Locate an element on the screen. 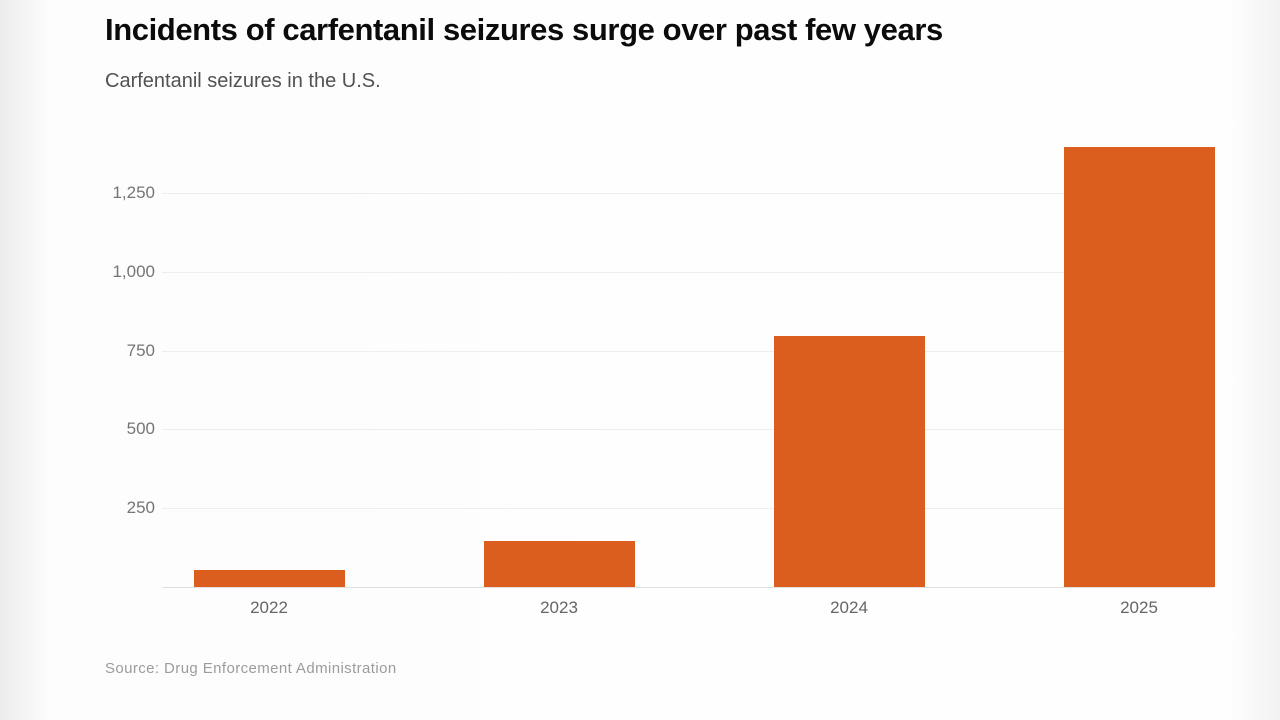 The image size is (1280, 720). y-tick-label-1250: 1,250 is located at coordinates (133, 192).